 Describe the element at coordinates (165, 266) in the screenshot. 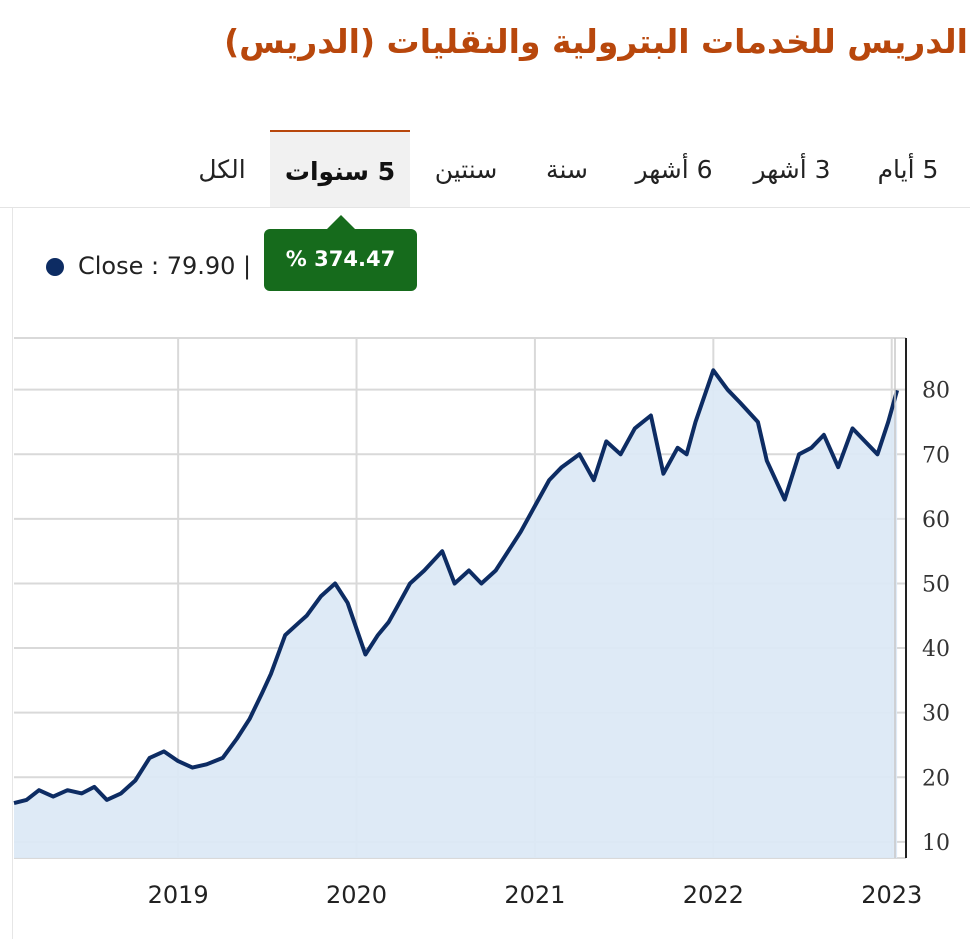

I see `close-value-label: Close : 79.90 |` at that location.